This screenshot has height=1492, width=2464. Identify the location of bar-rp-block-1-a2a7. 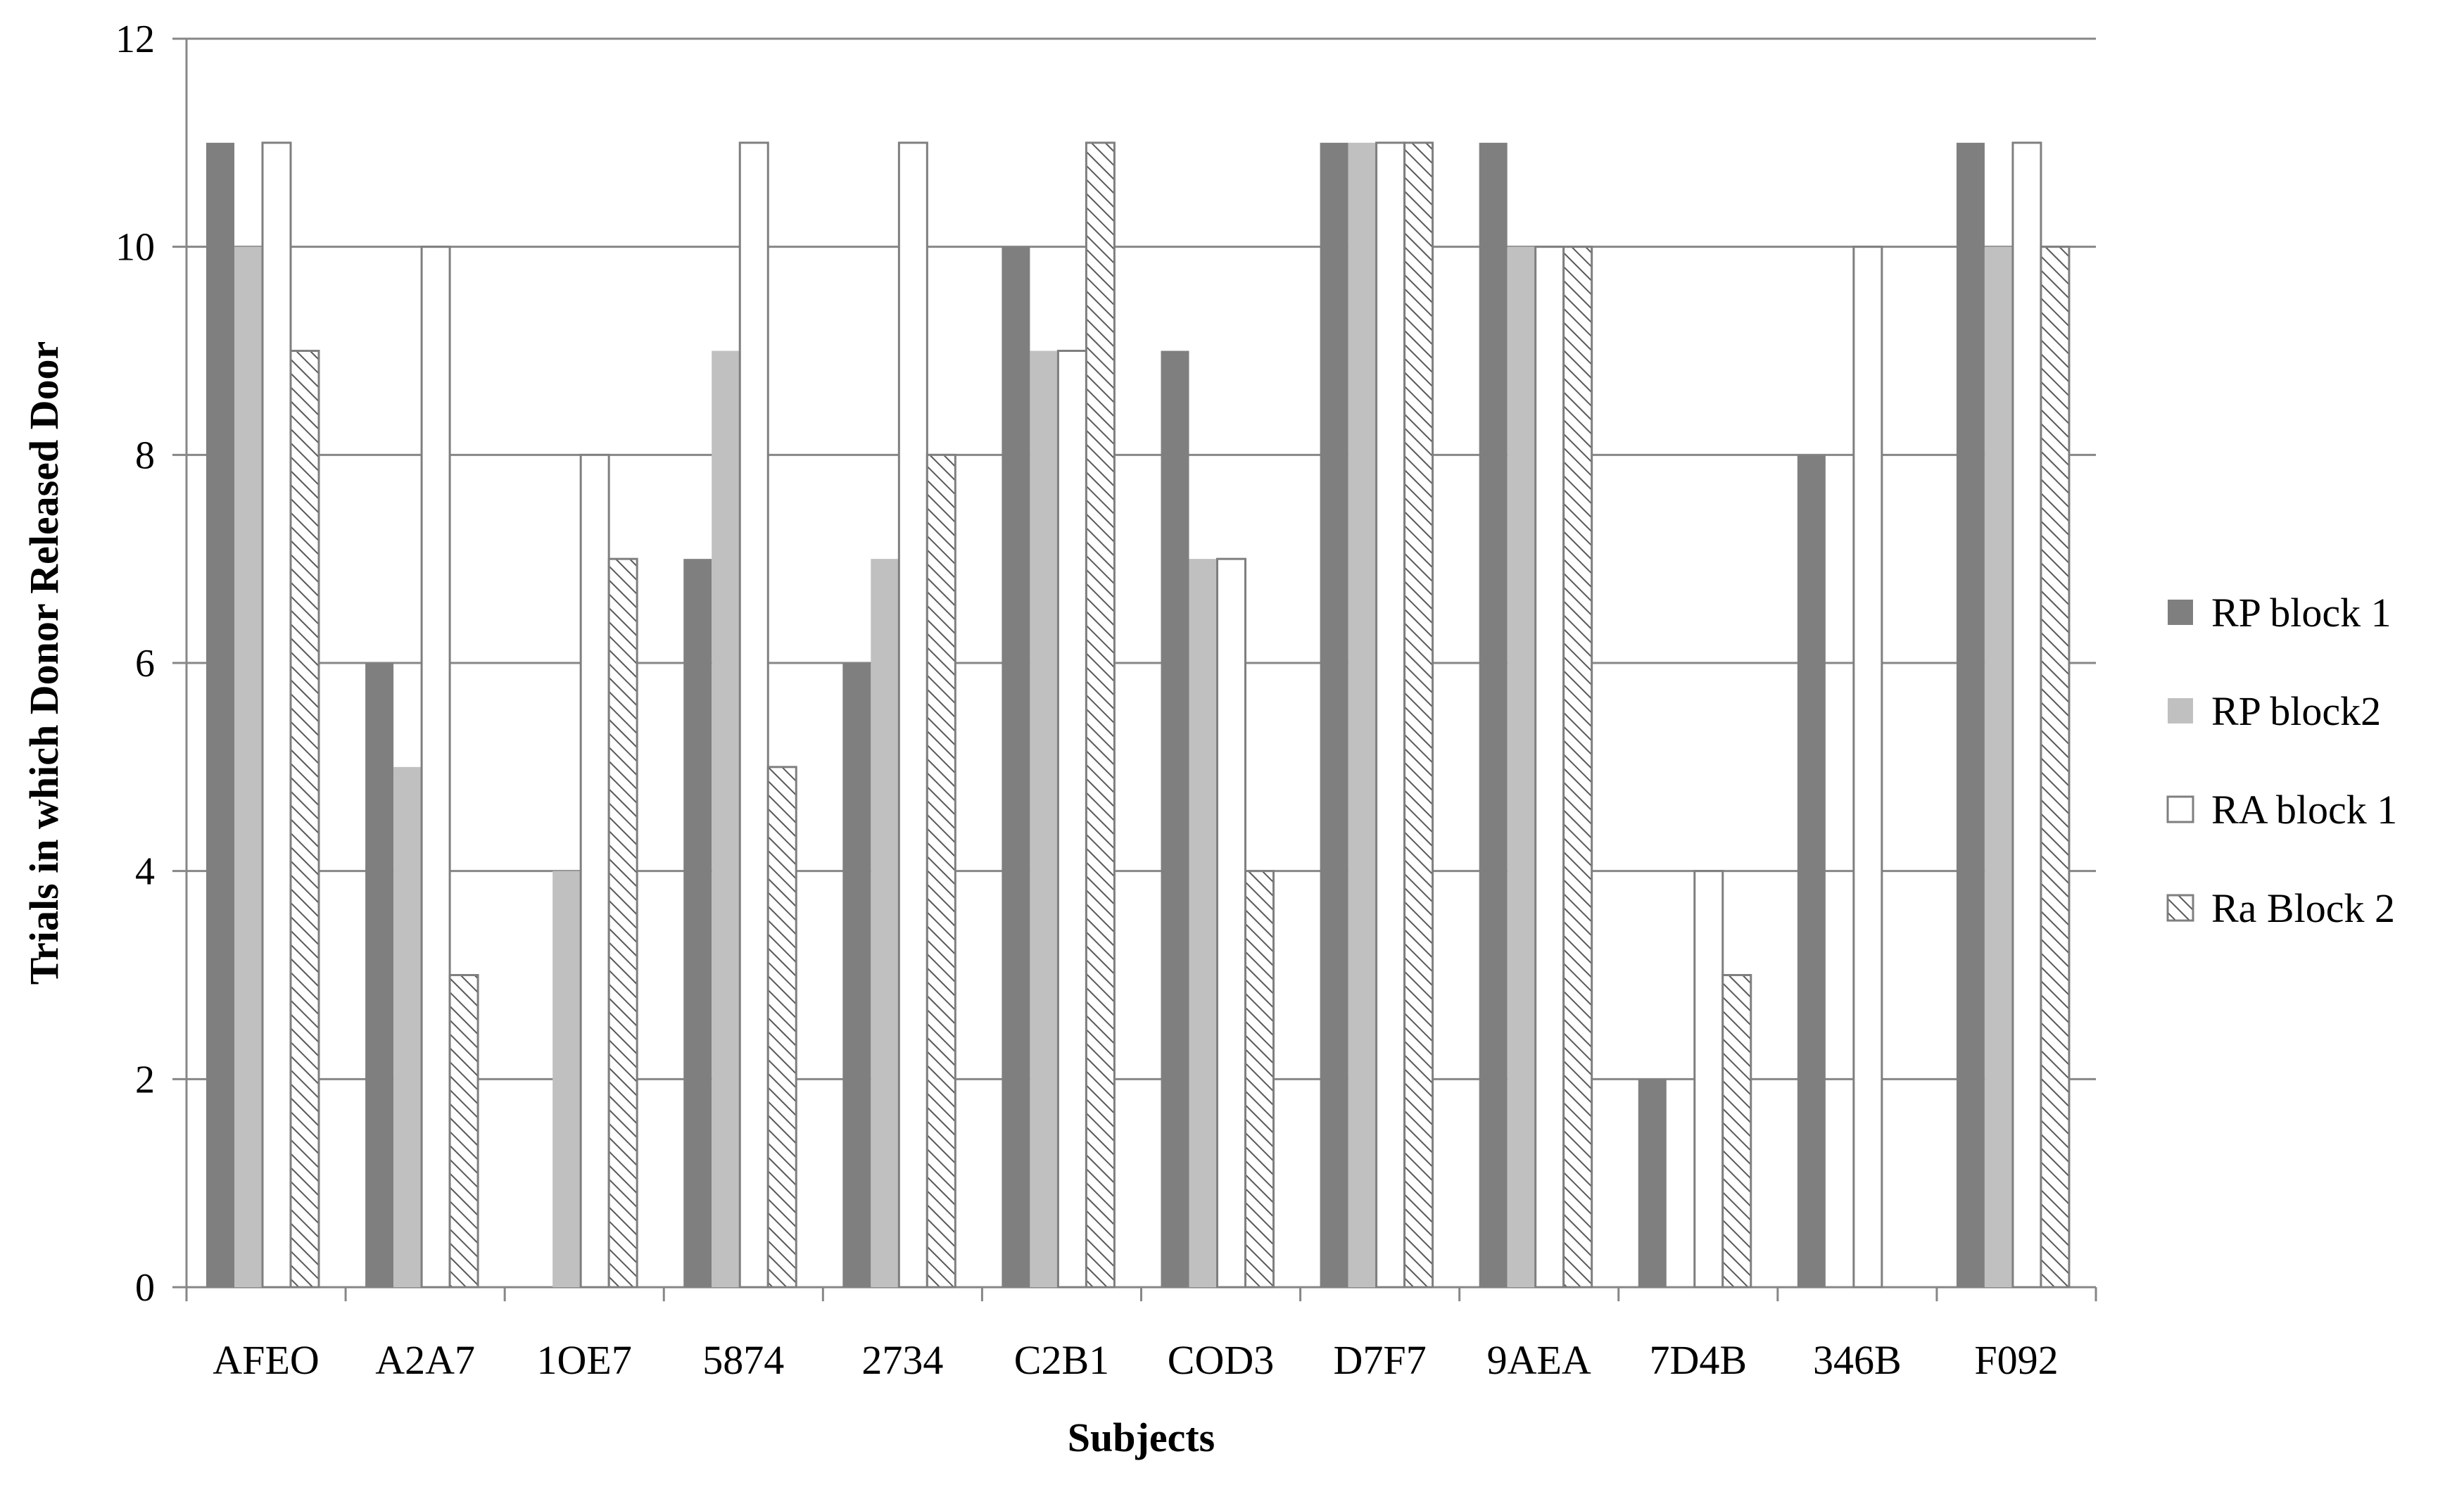
(379, 975).